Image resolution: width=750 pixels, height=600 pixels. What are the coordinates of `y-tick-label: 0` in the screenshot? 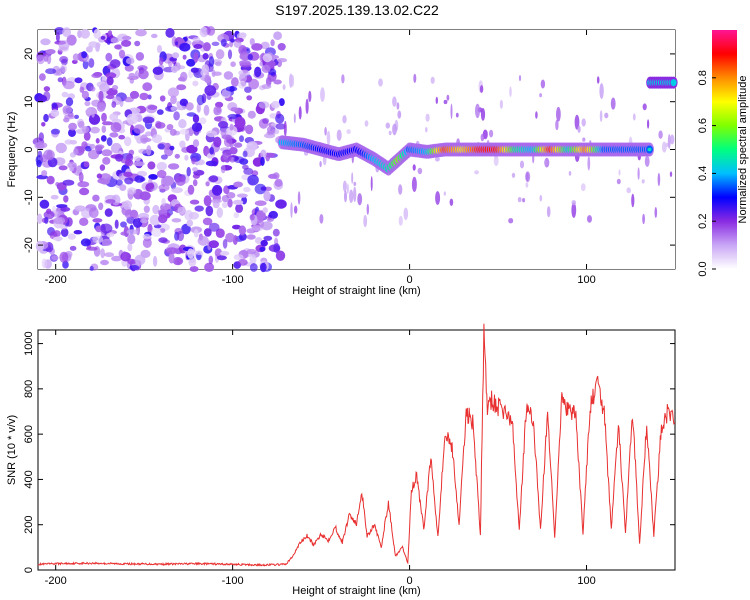 It's located at (29, 149).